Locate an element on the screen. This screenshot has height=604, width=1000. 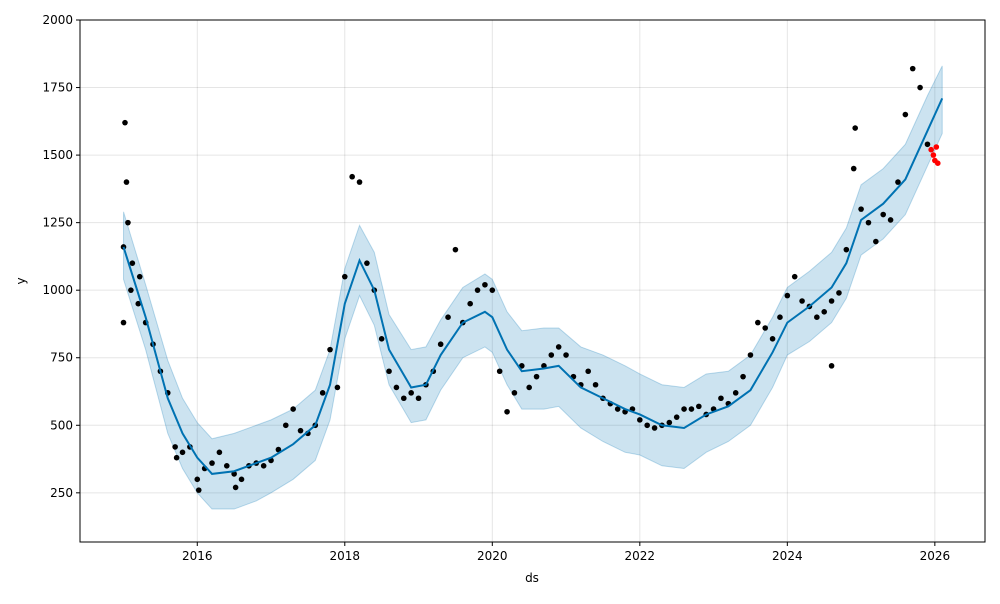
y-axis-label: y is located at coordinates (21, 280).